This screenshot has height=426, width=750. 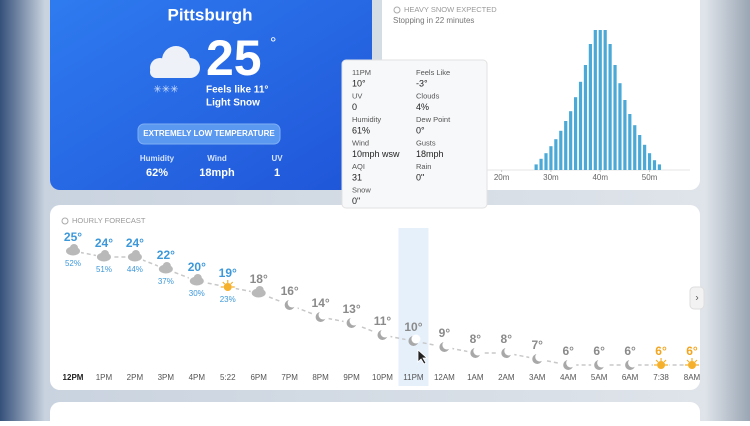 I want to click on time-label: 6PM, so click(x=258, y=377).